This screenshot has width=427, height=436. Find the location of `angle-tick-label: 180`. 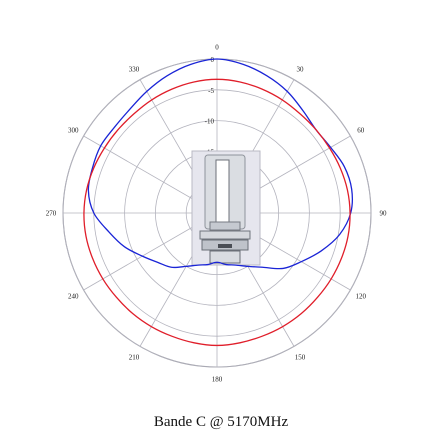

angle-tick-label: 180 is located at coordinates (217, 380).